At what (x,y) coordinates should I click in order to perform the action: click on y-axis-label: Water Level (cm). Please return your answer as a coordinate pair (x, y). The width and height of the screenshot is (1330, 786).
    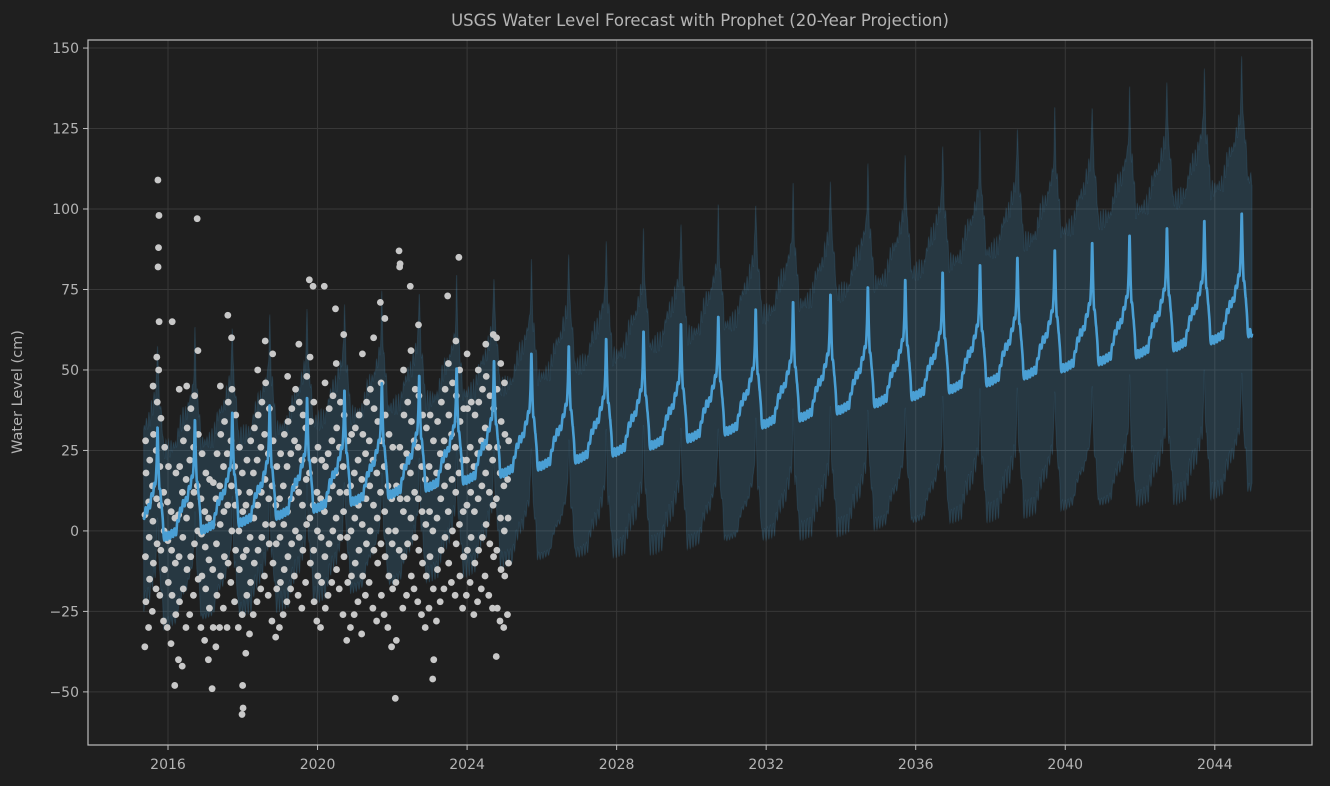
    Looking at the image, I should click on (18, 392).